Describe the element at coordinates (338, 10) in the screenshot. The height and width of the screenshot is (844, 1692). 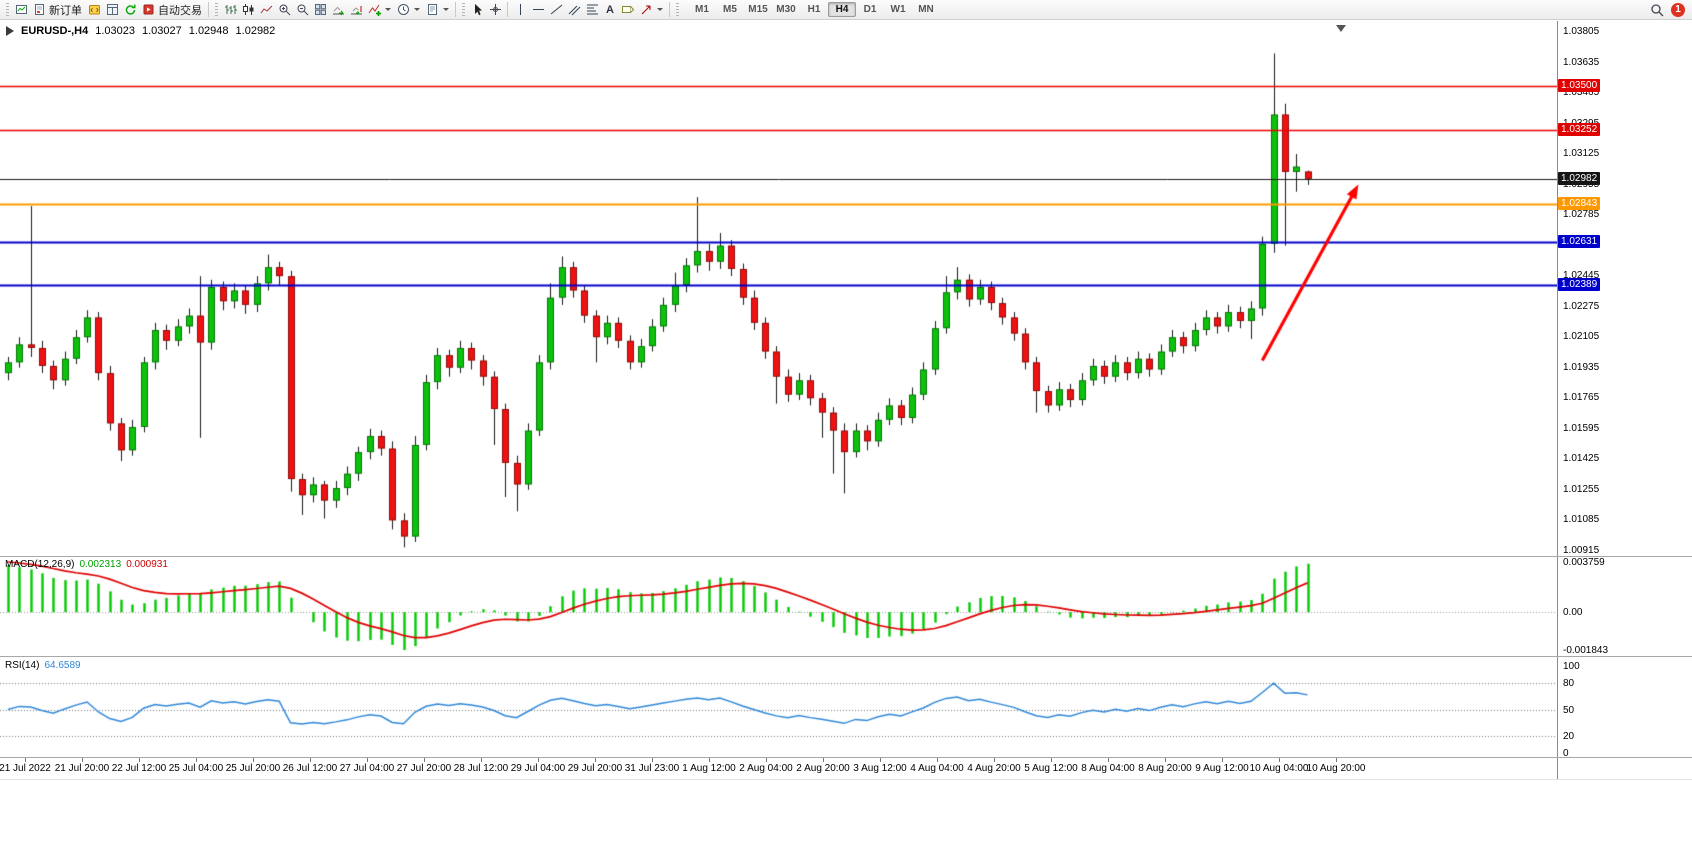
I see `auto-scroll-icon` at that location.